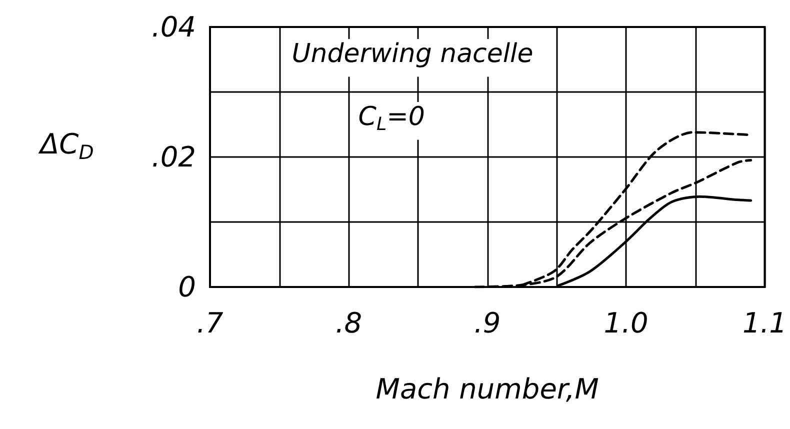  Describe the element at coordinates (487, 389) in the screenshot. I see `x-axis-title: Mach number,M` at that location.